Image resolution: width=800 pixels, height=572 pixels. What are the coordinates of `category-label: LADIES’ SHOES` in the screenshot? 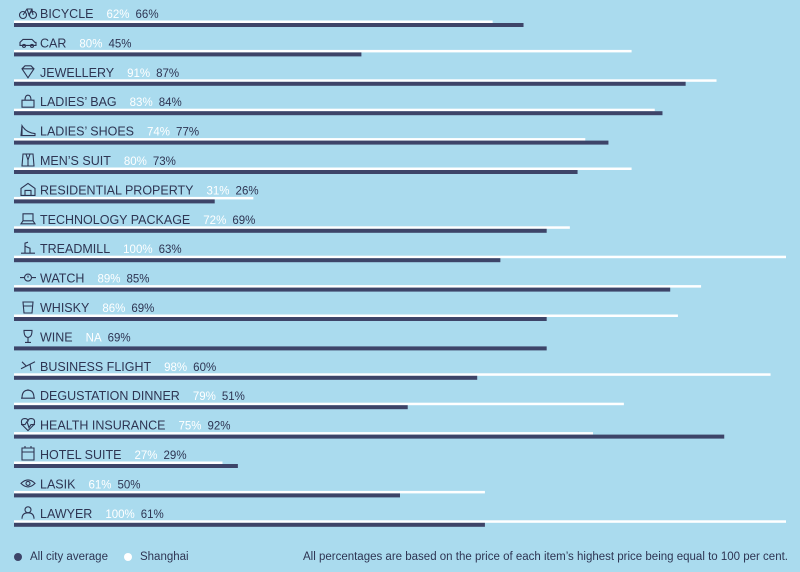 It's located at (87, 132).